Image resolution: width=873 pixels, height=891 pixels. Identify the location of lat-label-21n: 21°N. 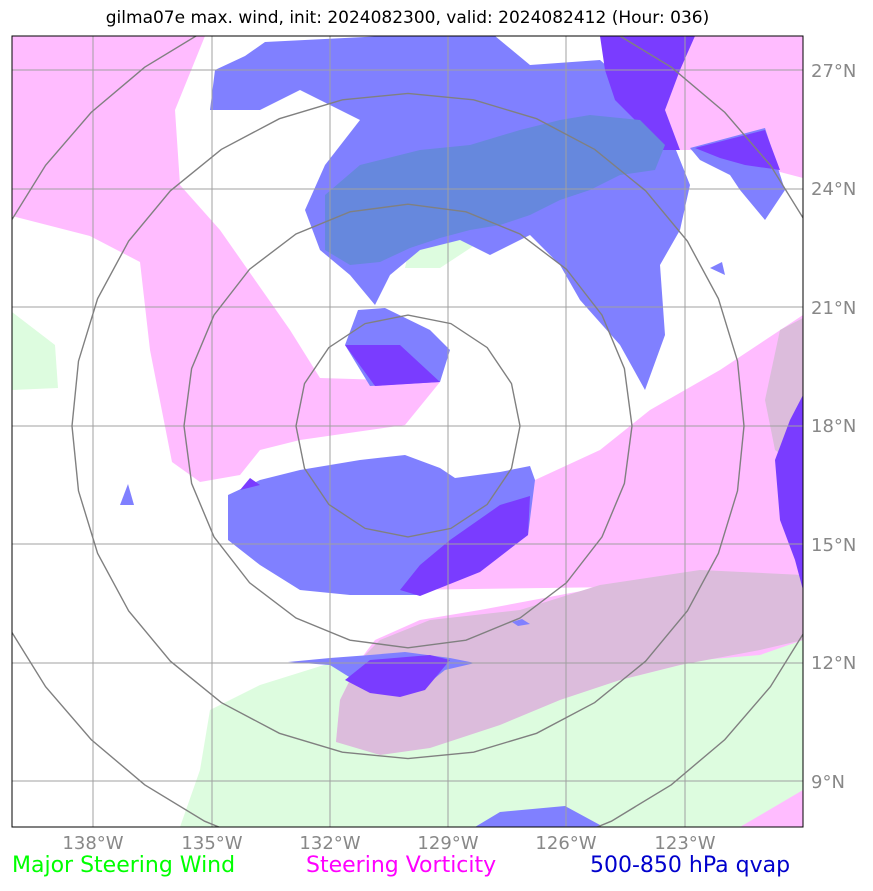
(833, 308).